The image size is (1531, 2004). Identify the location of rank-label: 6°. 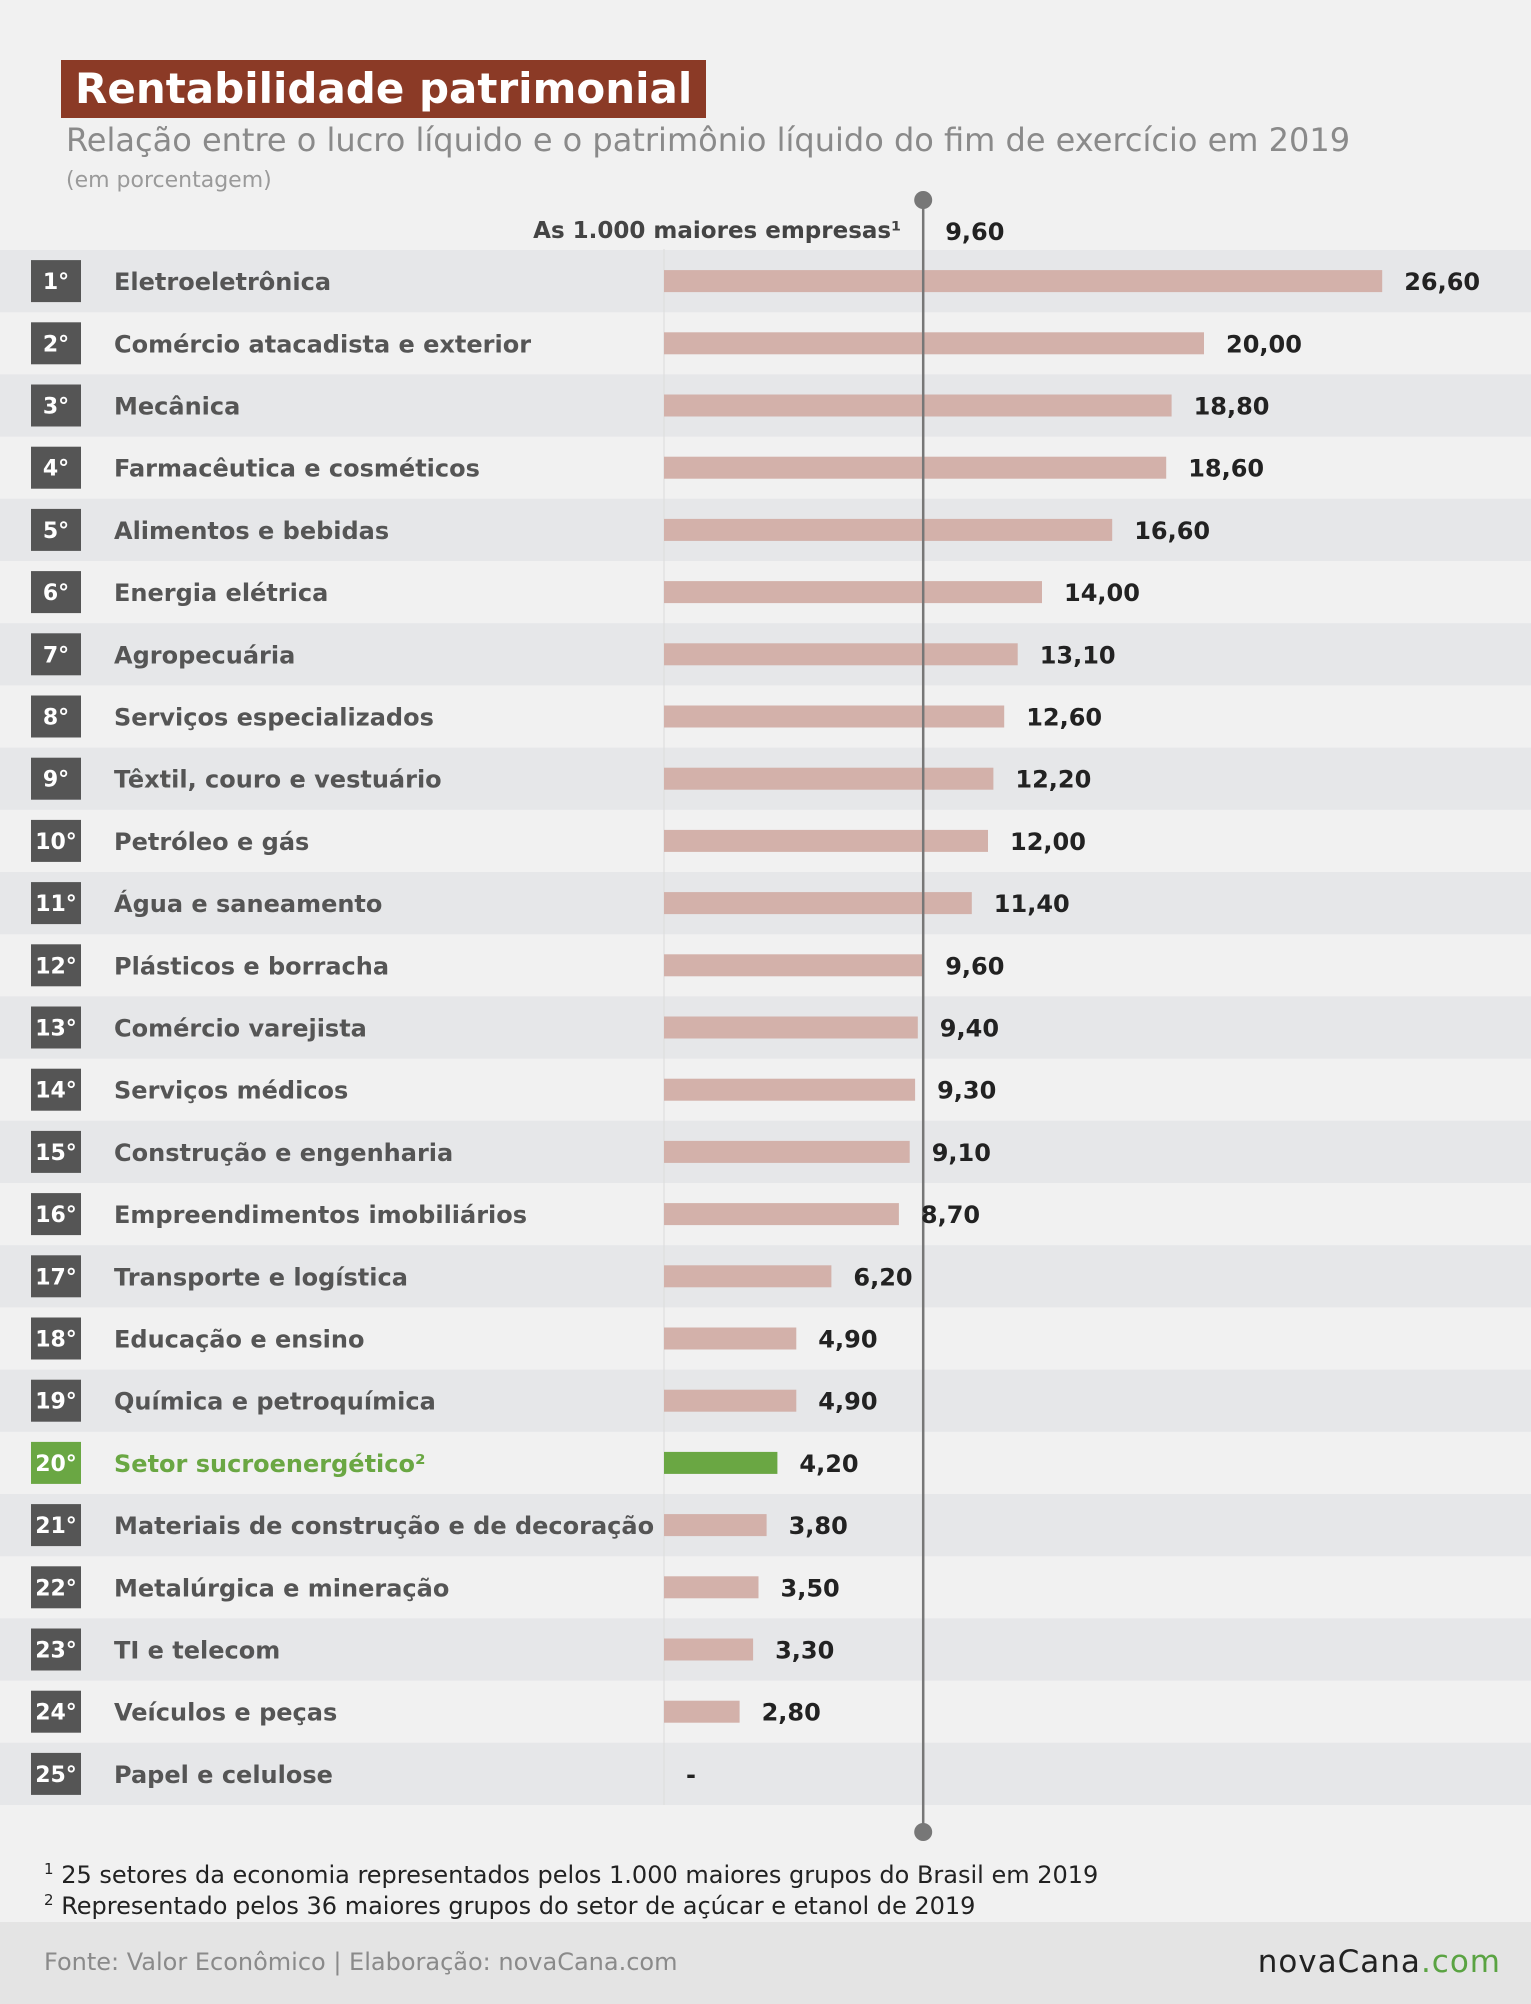
(56, 593).